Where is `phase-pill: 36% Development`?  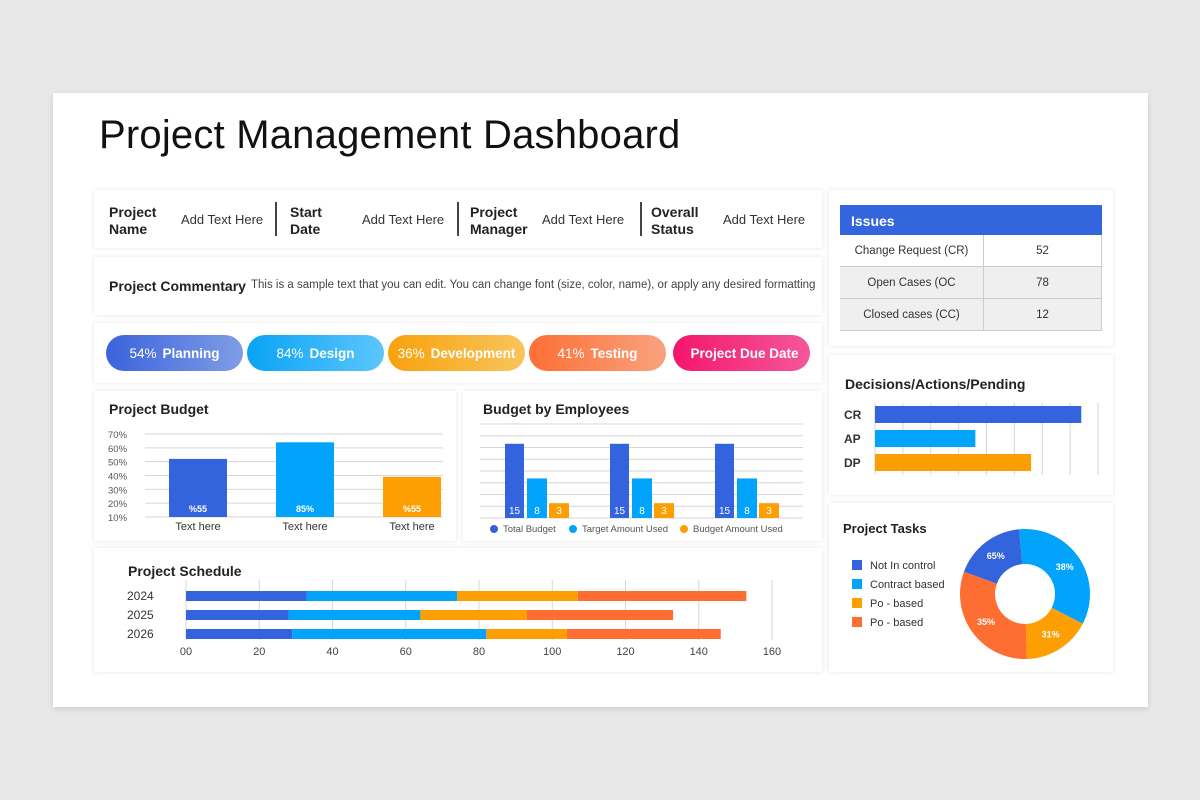 phase-pill: 36% Development is located at coordinates (456, 353).